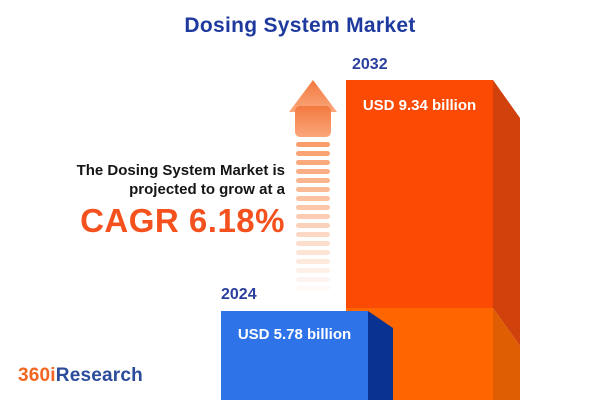 The width and height of the screenshot is (600, 400). I want to click on arrow-stripes, so click(313, 216).